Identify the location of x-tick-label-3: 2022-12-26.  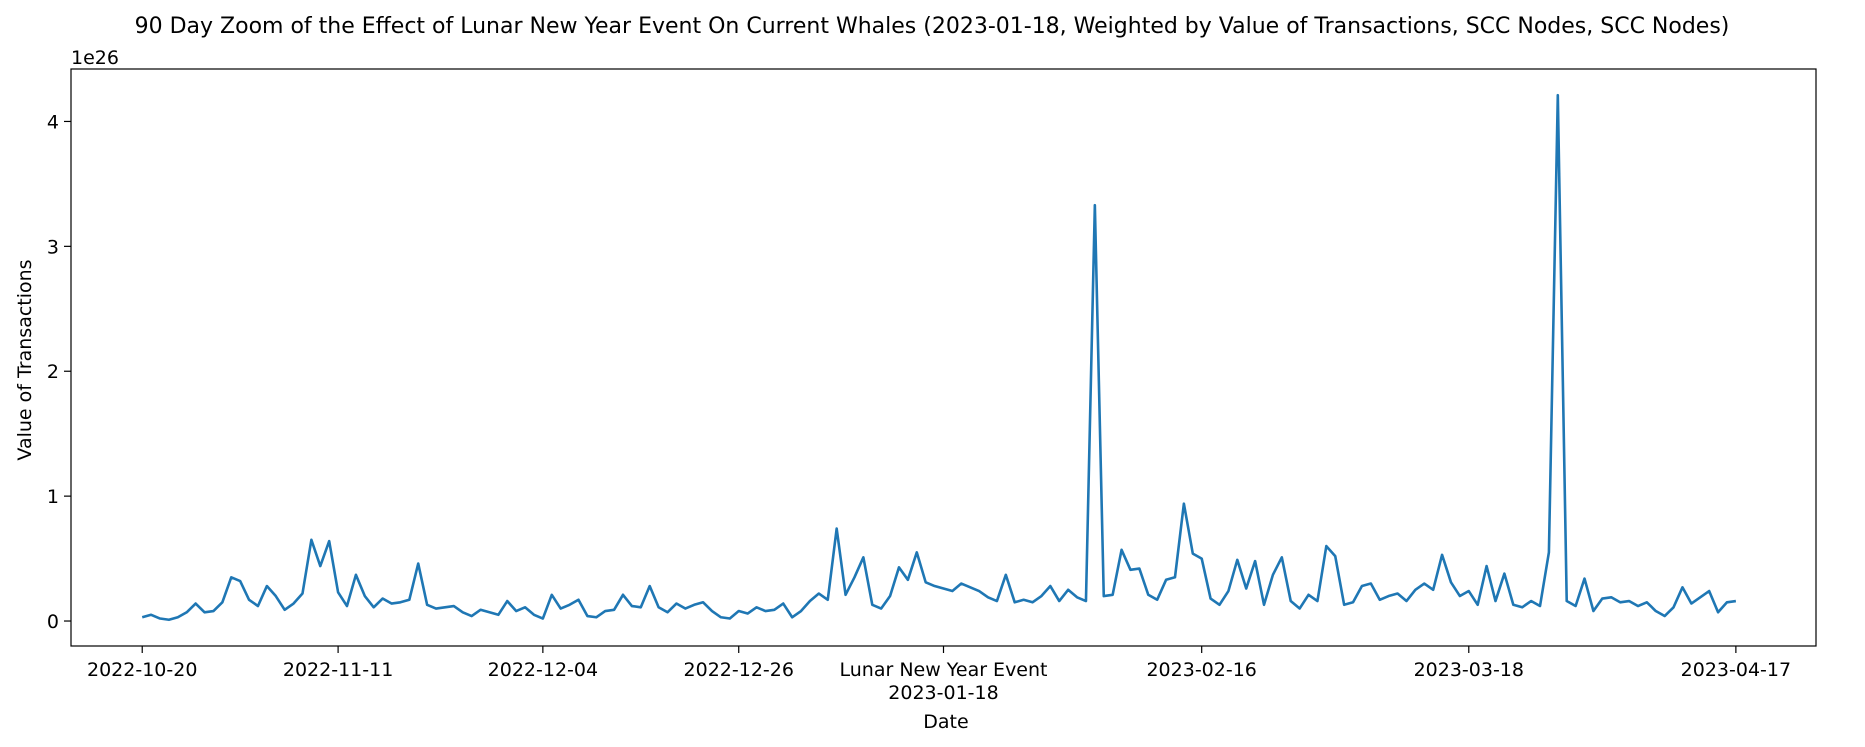
(739, 670).